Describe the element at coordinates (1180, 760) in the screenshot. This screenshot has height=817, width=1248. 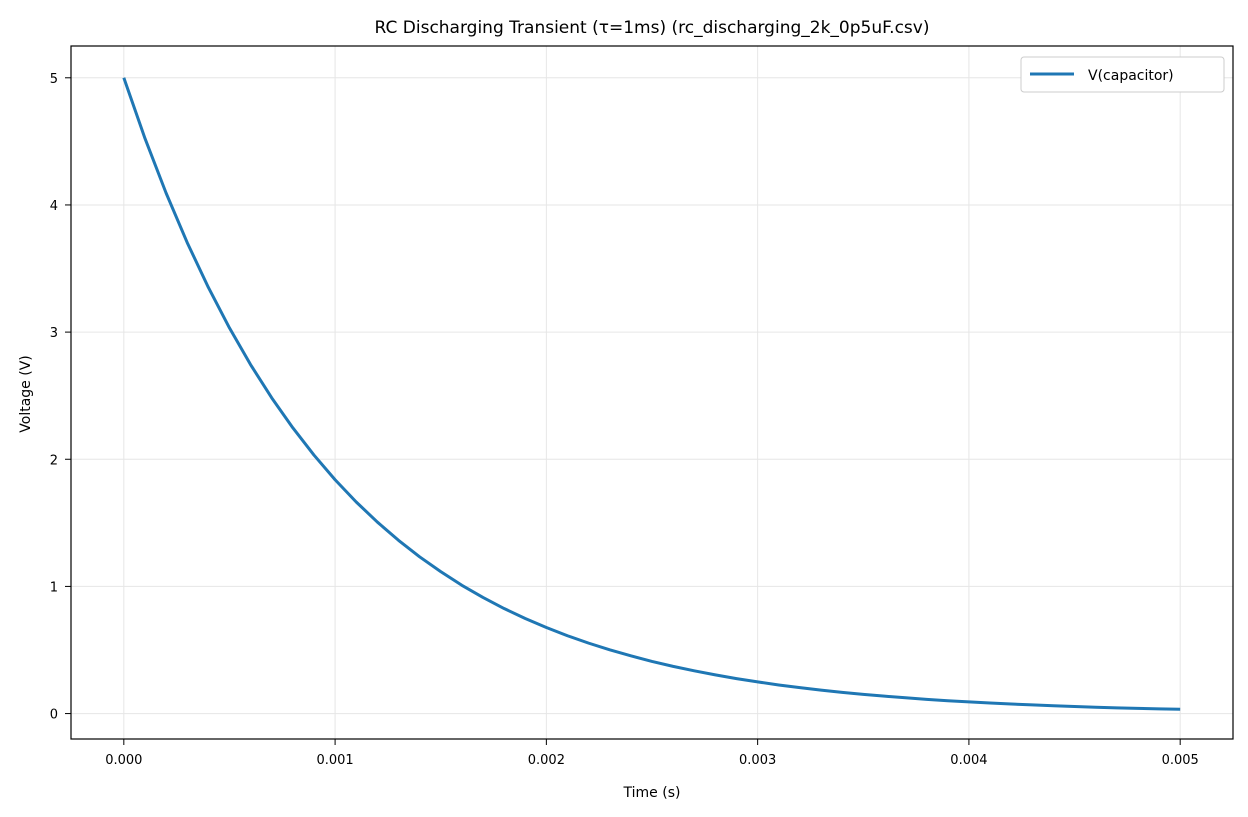
I see `x-tick-label: 0.005` at that location.